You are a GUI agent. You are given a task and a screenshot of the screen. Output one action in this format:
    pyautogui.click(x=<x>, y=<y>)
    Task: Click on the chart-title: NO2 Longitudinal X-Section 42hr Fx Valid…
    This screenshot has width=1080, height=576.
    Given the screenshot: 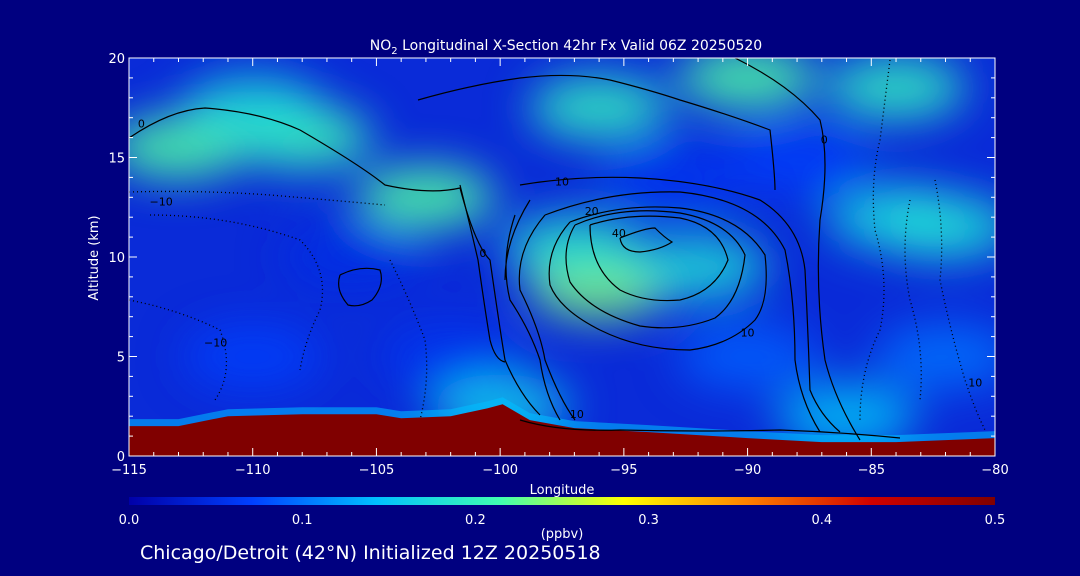 What is the action you would take?
    pyautogui.click(x=566, y=47)
    